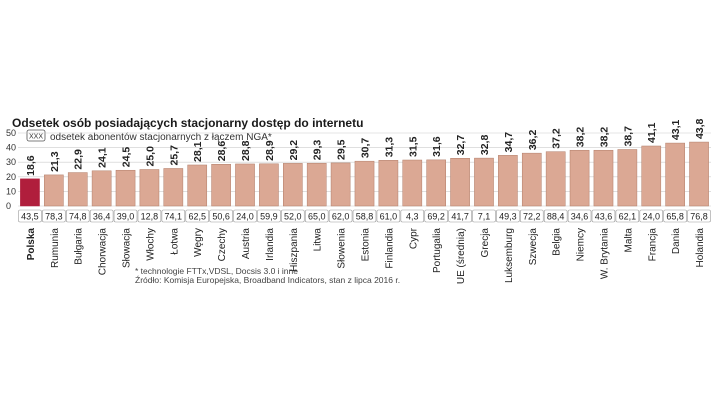 The height and width of the screenshot is (405, 720). Describe the element at coordinates (652, 245) in the screenshot. I see `category-label-26: Francja` at that location.